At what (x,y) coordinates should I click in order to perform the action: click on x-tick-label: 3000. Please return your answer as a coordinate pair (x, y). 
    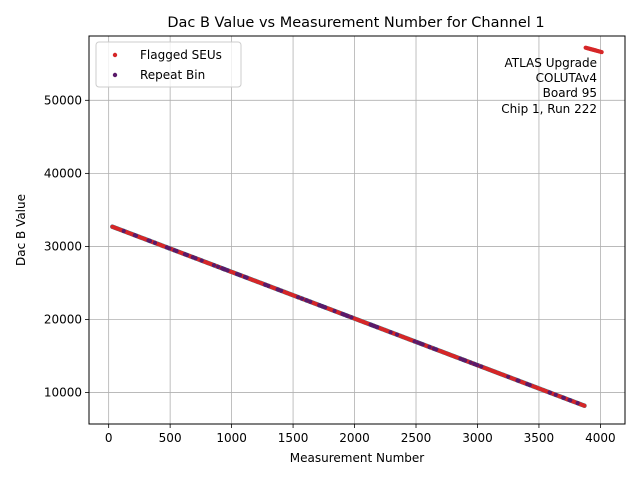
    Looking at the image, I should click on (477, 438).